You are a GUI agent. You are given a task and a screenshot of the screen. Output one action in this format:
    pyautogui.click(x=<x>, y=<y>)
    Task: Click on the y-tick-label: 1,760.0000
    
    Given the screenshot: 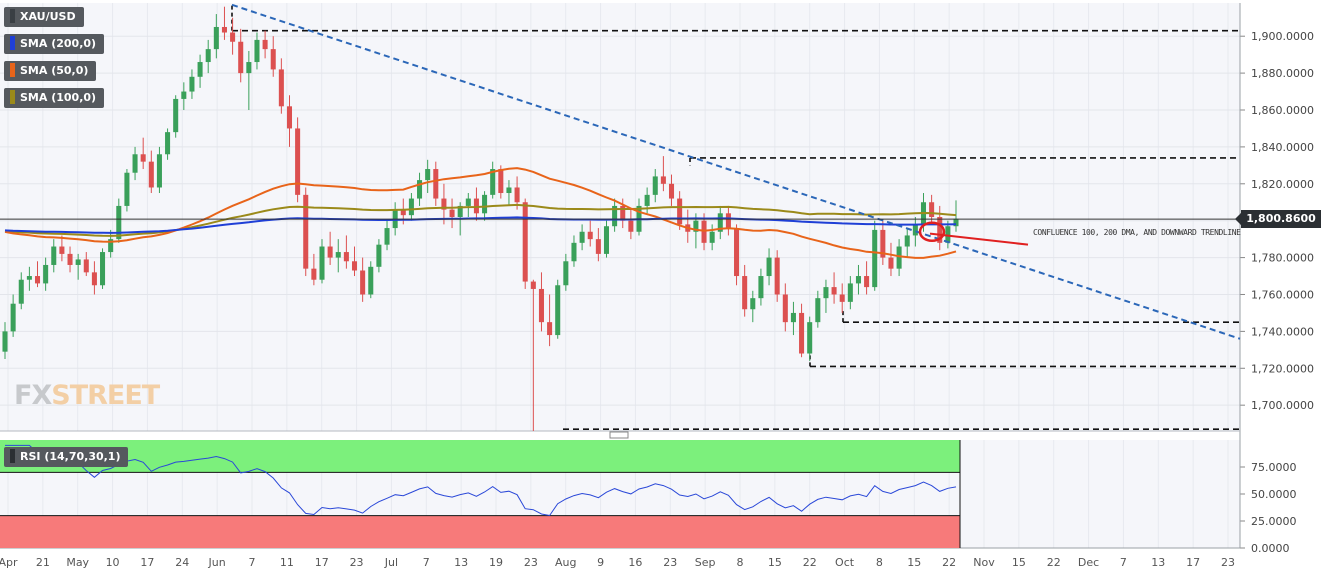 What is the action you would take?
    pyautogui.click(x=1282, y=294)
    